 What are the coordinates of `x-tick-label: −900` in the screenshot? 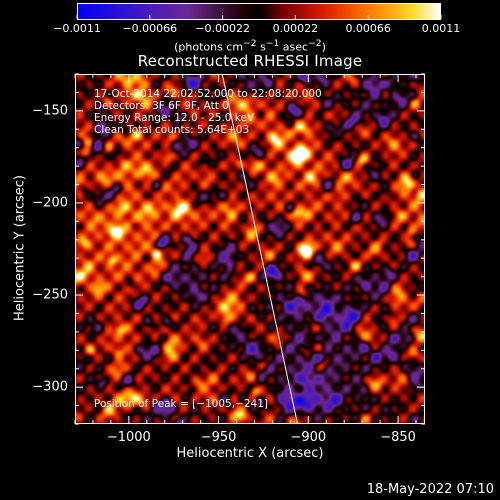 It's located at (308, 437).